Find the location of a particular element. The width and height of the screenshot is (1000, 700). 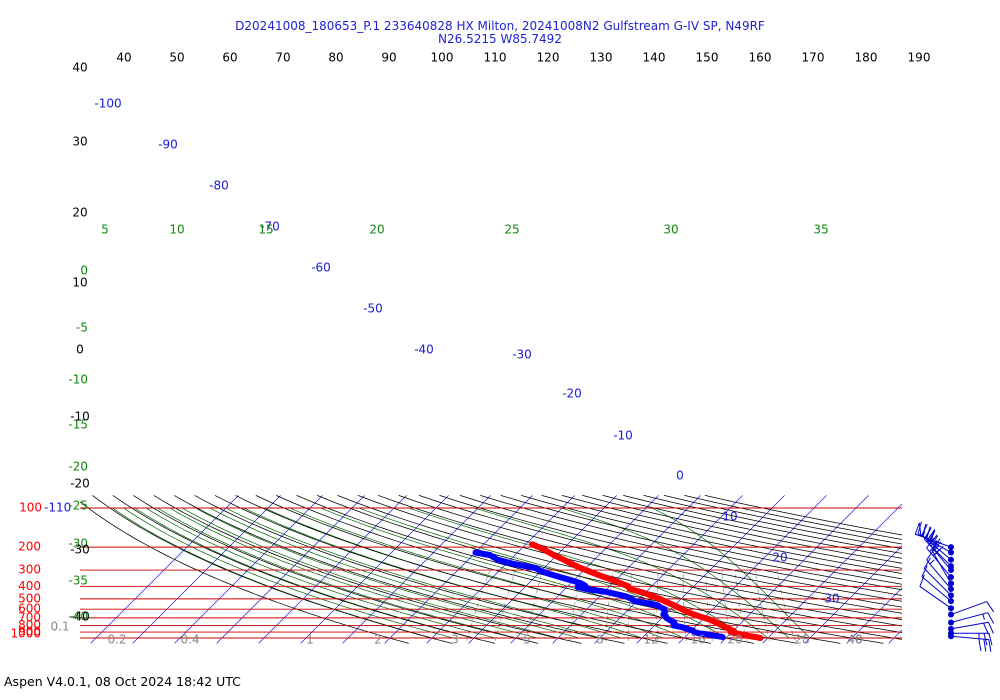

top-scale-label: 150 is located at coordinates (707, 58).